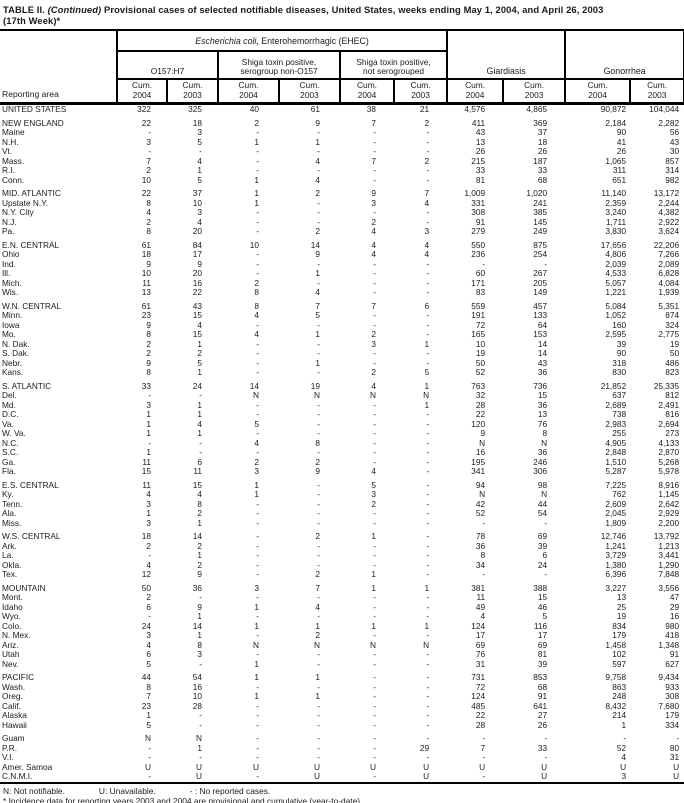 The width and height of the screenshot is (684, 803). Describe the element at coordinates (342, 255) in the screenshot. I see `table-row: Ohio 18 17 - 9 4 4 236 254 4,806 7,266` at that location.